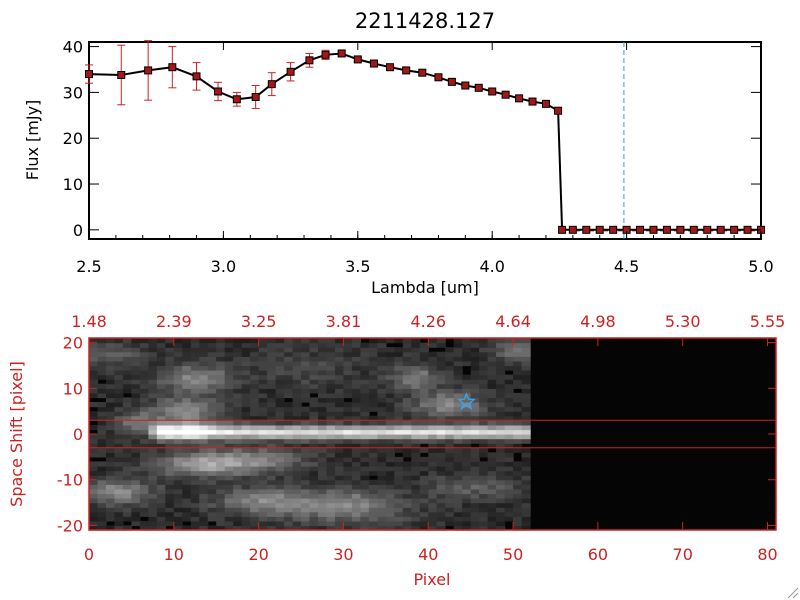 The width and height of the screenshot is (800, 600). Describe the element at coordinates (343, 554) in the screenshot. I see `image-x-tick-label: 30` at that location.